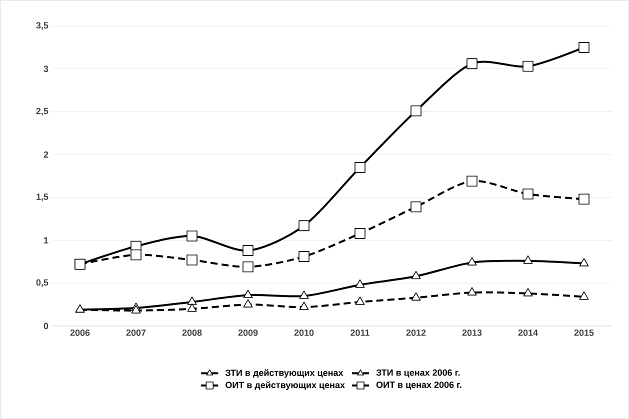  Describe the element at coordinates (584, 333) in the screenshot. I see `x-tick-label: 2015` at that location.